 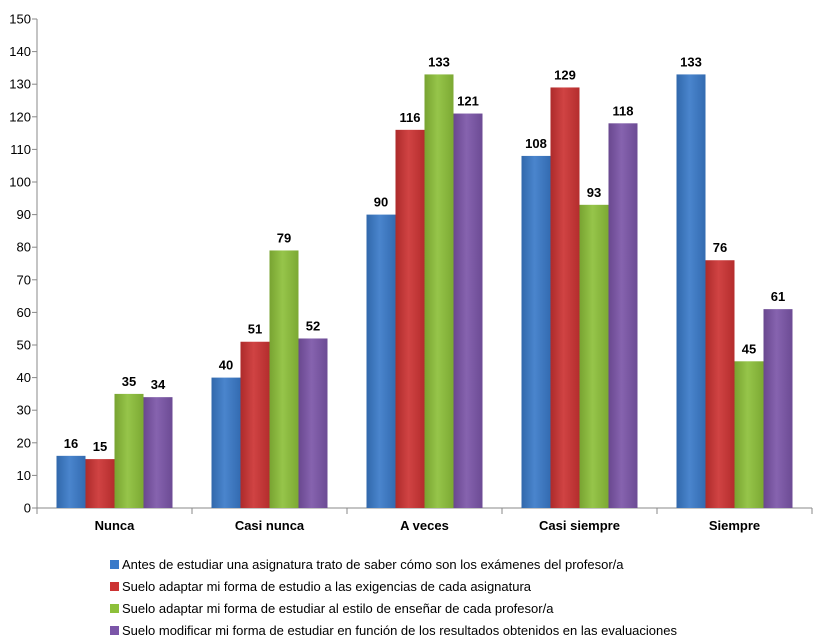 What do you see at coordinates (24, 247) in the screenshot?
I see `y-tick-label: 80` at bounding box center [24, 247].